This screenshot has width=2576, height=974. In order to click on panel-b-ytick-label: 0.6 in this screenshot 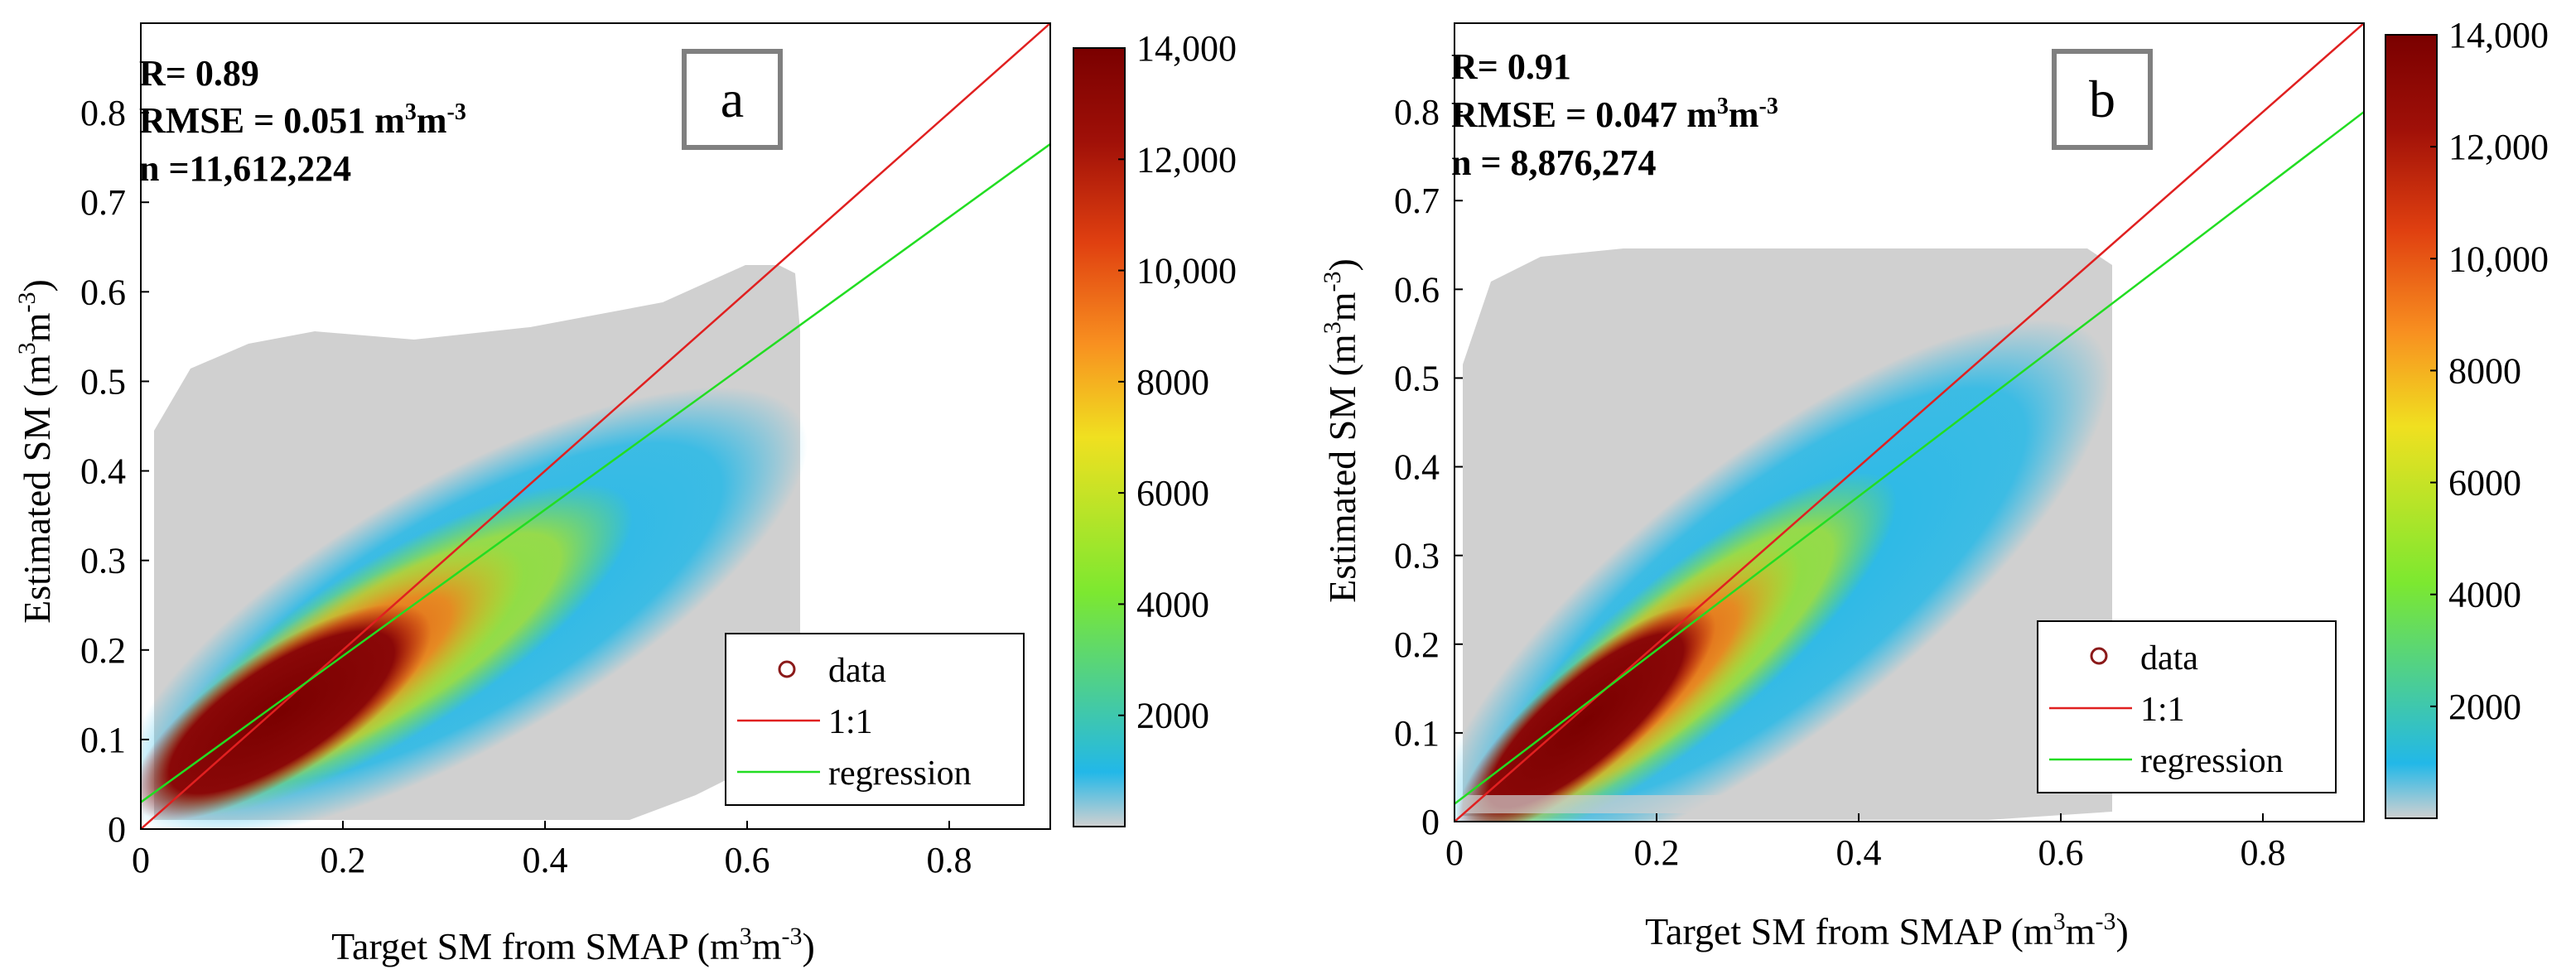, I will do `click(1417, 289)`.